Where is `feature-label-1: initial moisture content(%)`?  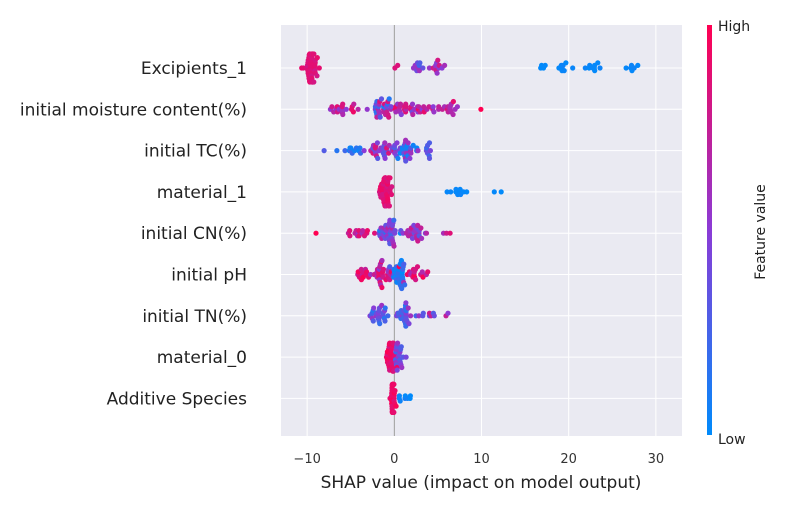
feature-label-1: initial moisture content(%) is located at coordinates (133, 110).